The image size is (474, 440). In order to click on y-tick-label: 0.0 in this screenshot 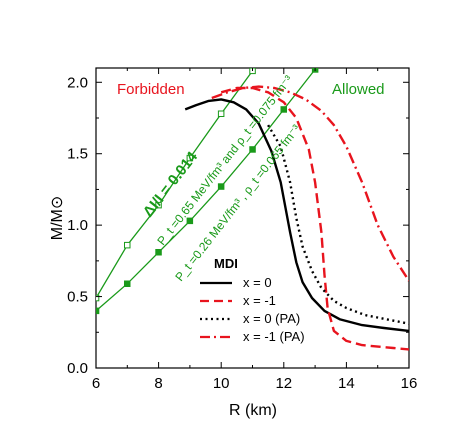, I will do `click(77, 368)`.